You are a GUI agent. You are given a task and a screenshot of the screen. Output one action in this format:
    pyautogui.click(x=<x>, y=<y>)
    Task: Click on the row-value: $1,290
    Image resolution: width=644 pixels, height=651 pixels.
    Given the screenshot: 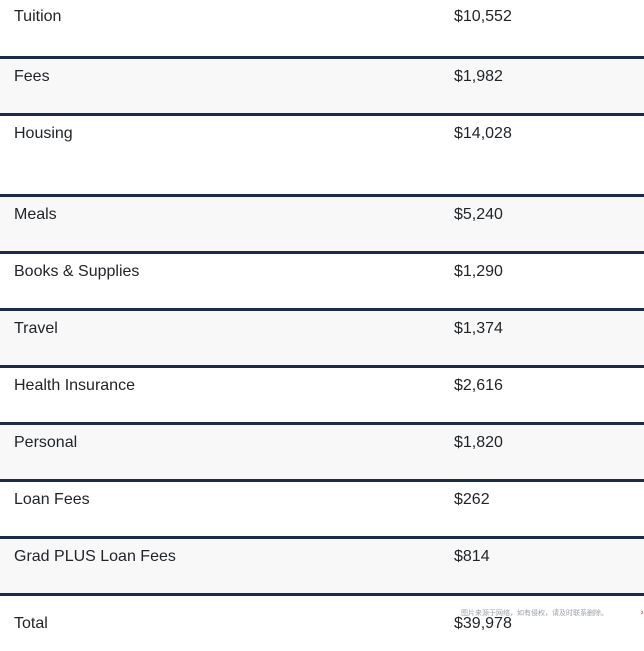 What is the action you would take?
    pyautogui.click(x=478, y=271)
    